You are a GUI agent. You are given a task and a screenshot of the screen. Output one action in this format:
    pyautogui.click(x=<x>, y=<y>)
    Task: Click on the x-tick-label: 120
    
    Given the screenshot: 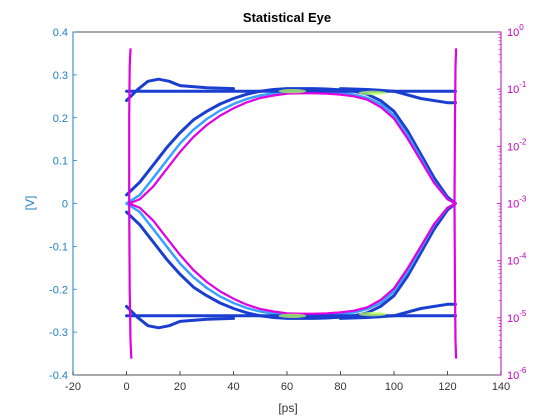 What is the action you would take?
    pyautogui.click(x=447, y=387)
    